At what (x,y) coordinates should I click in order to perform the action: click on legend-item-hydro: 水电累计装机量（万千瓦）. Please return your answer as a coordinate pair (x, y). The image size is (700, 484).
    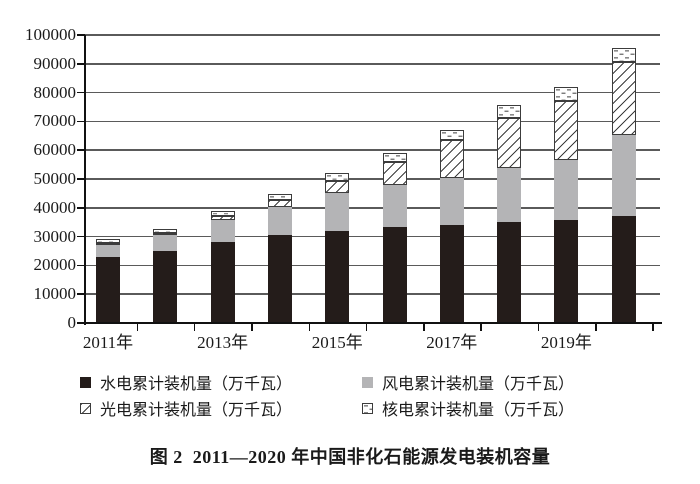
    Looking at the image, I should click on (186, 382).